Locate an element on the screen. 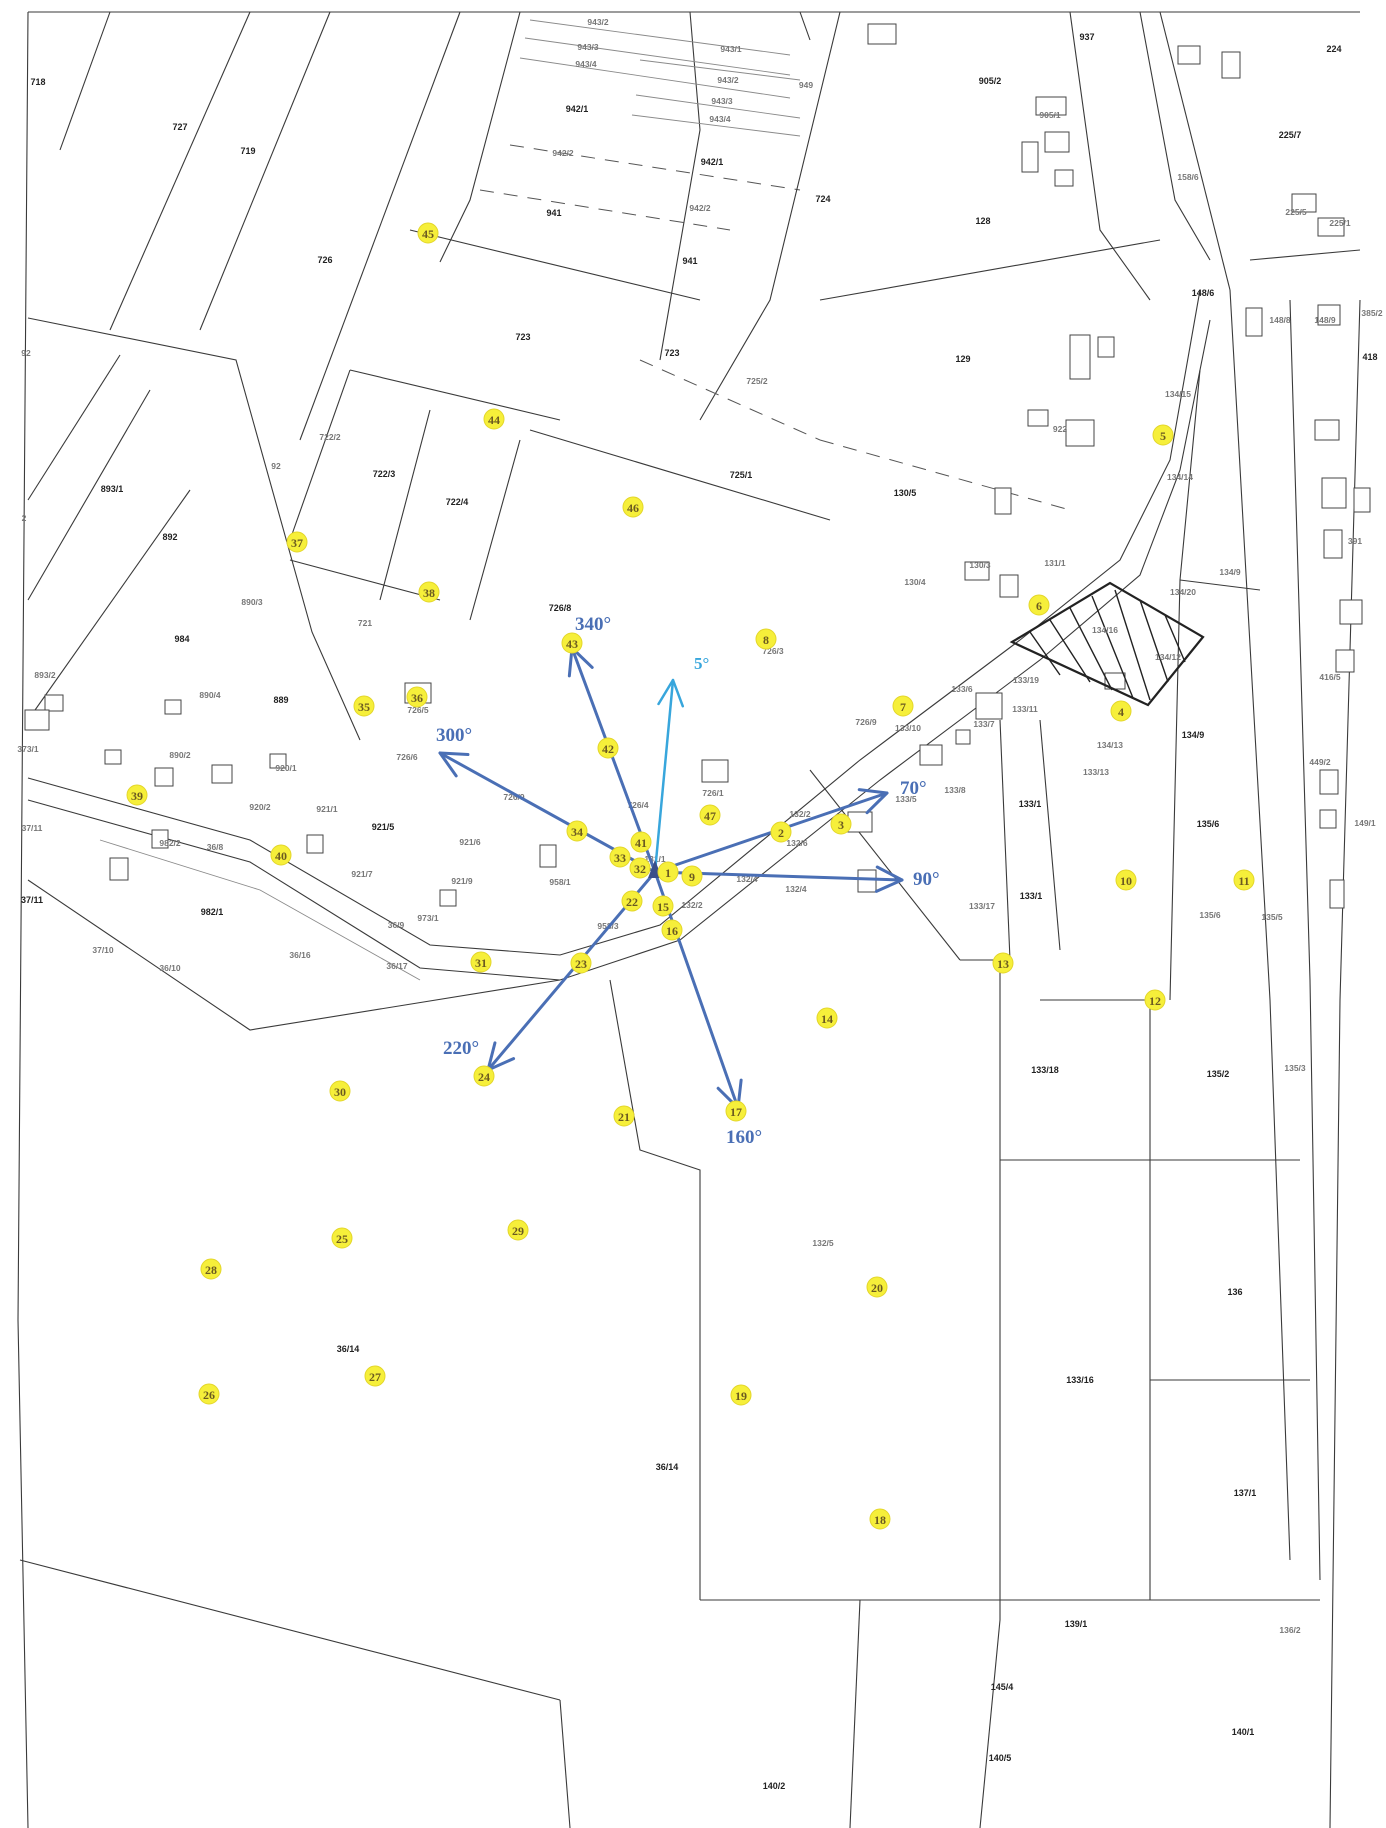 The image size is (1386, 1828). viewpoint-marker: 35 is located at coordinates (364, 706).